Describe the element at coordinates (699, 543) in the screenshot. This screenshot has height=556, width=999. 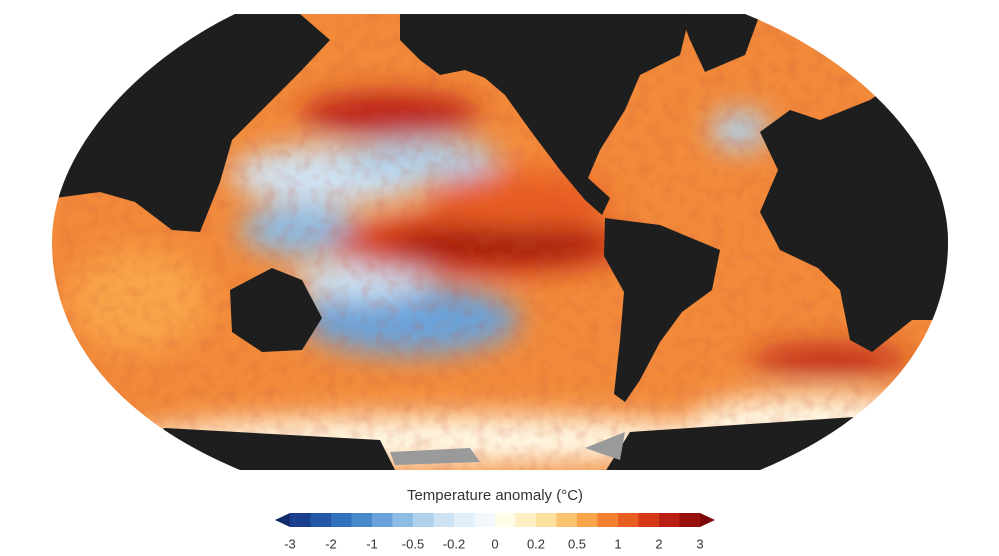
I see `colorbar-tick-label: 3` at that location.